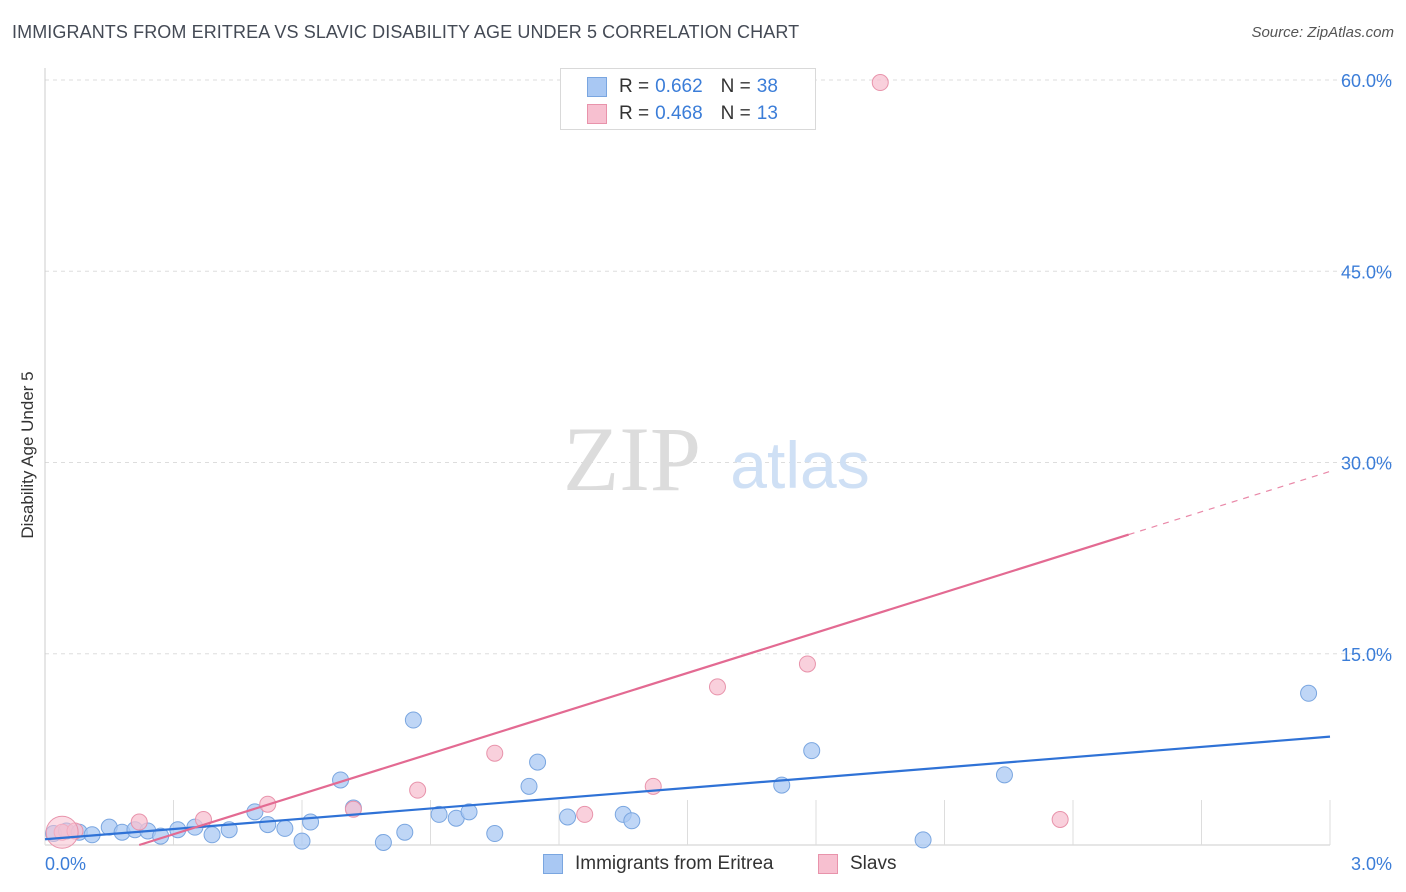 Image resolution: width=1406 pixels, height=892 pixels. Describe the element at coordinates (597, 114) in the screenshot. I see `legend-swatch-slavs` at that location.